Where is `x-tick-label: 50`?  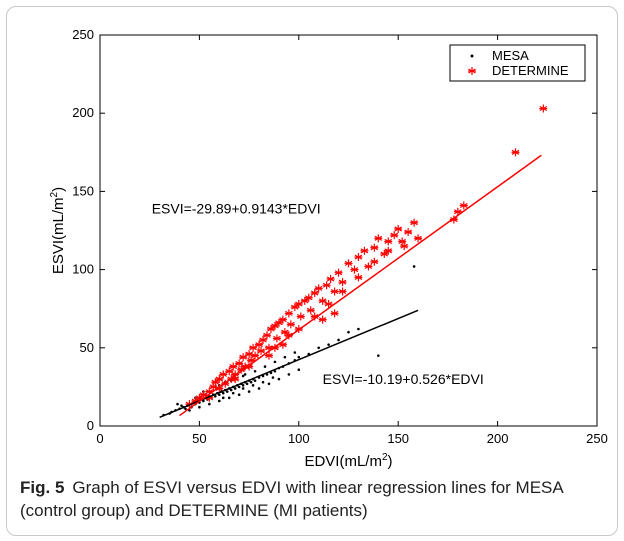 x-tick-label: 50 is located at coordinates (199, 438).